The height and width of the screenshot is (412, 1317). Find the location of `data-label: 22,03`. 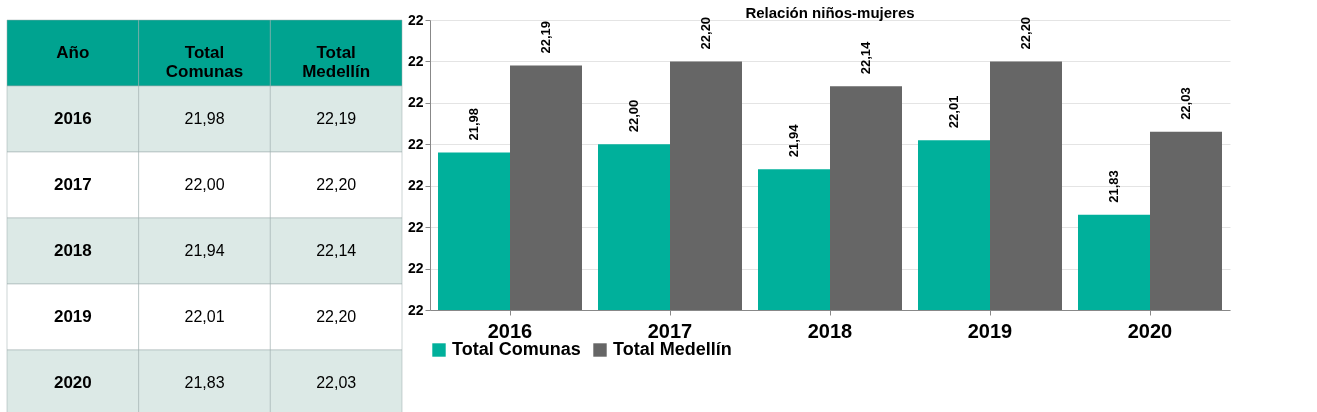

data-label: 22,03 is located at coordinates (1185, 103).